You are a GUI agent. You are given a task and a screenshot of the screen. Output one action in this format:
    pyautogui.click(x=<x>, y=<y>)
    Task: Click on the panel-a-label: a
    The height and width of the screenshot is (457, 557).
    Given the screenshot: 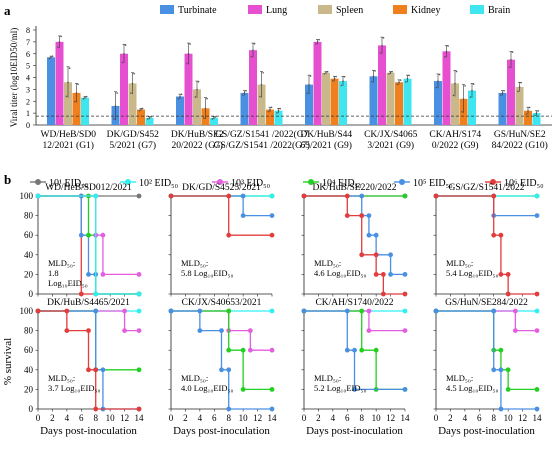 What is the action you would take?
    pyautogui.click(x=7, y=10)
    